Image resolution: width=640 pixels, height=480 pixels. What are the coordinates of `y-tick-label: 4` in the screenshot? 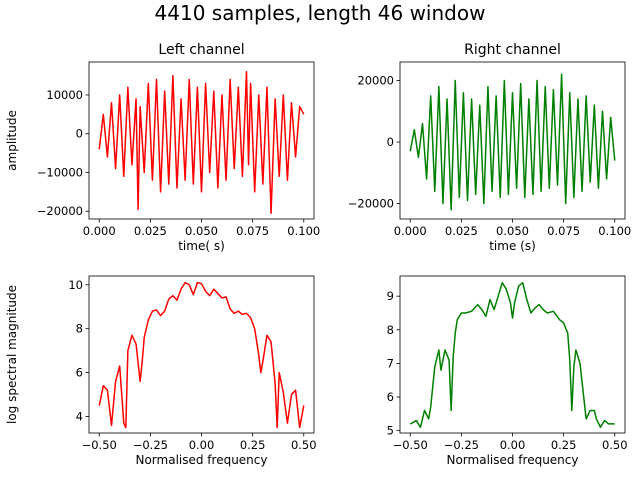 It's located at (79, 417).